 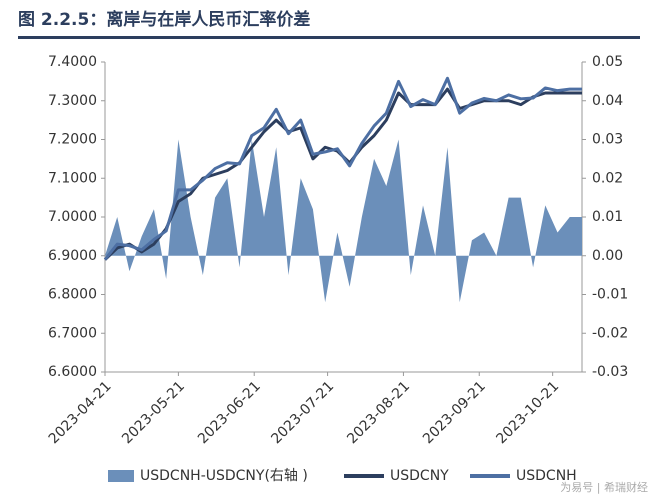 I want to click on watermark: 为易号 | 希瑞财经, so click(x=604, y=487).